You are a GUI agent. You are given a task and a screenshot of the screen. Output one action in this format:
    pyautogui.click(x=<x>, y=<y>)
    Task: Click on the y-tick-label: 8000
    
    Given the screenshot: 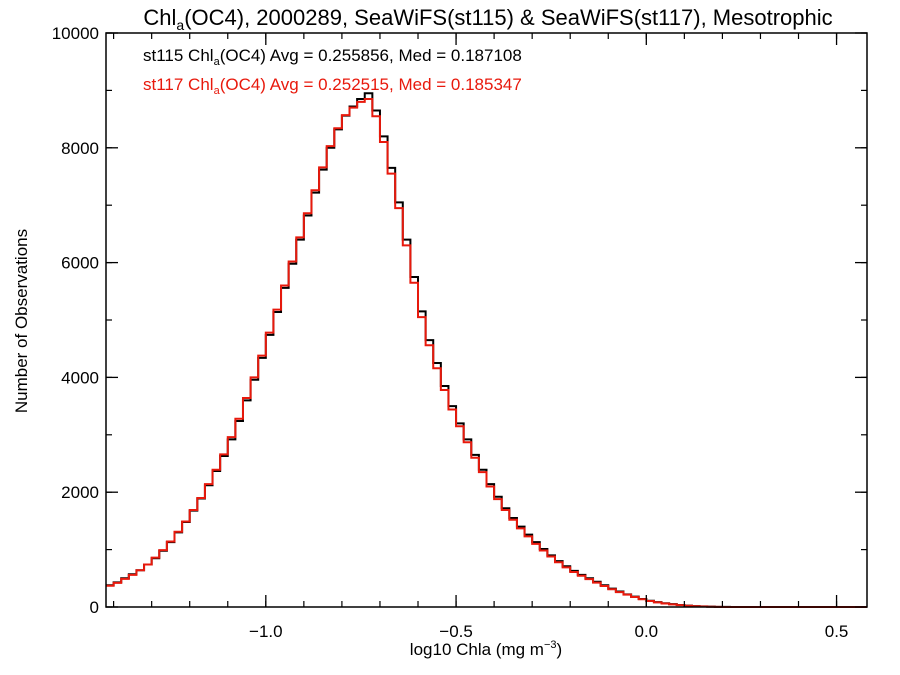 What is the action you would take?
    pyautogui.click(x=80, y=148)
    